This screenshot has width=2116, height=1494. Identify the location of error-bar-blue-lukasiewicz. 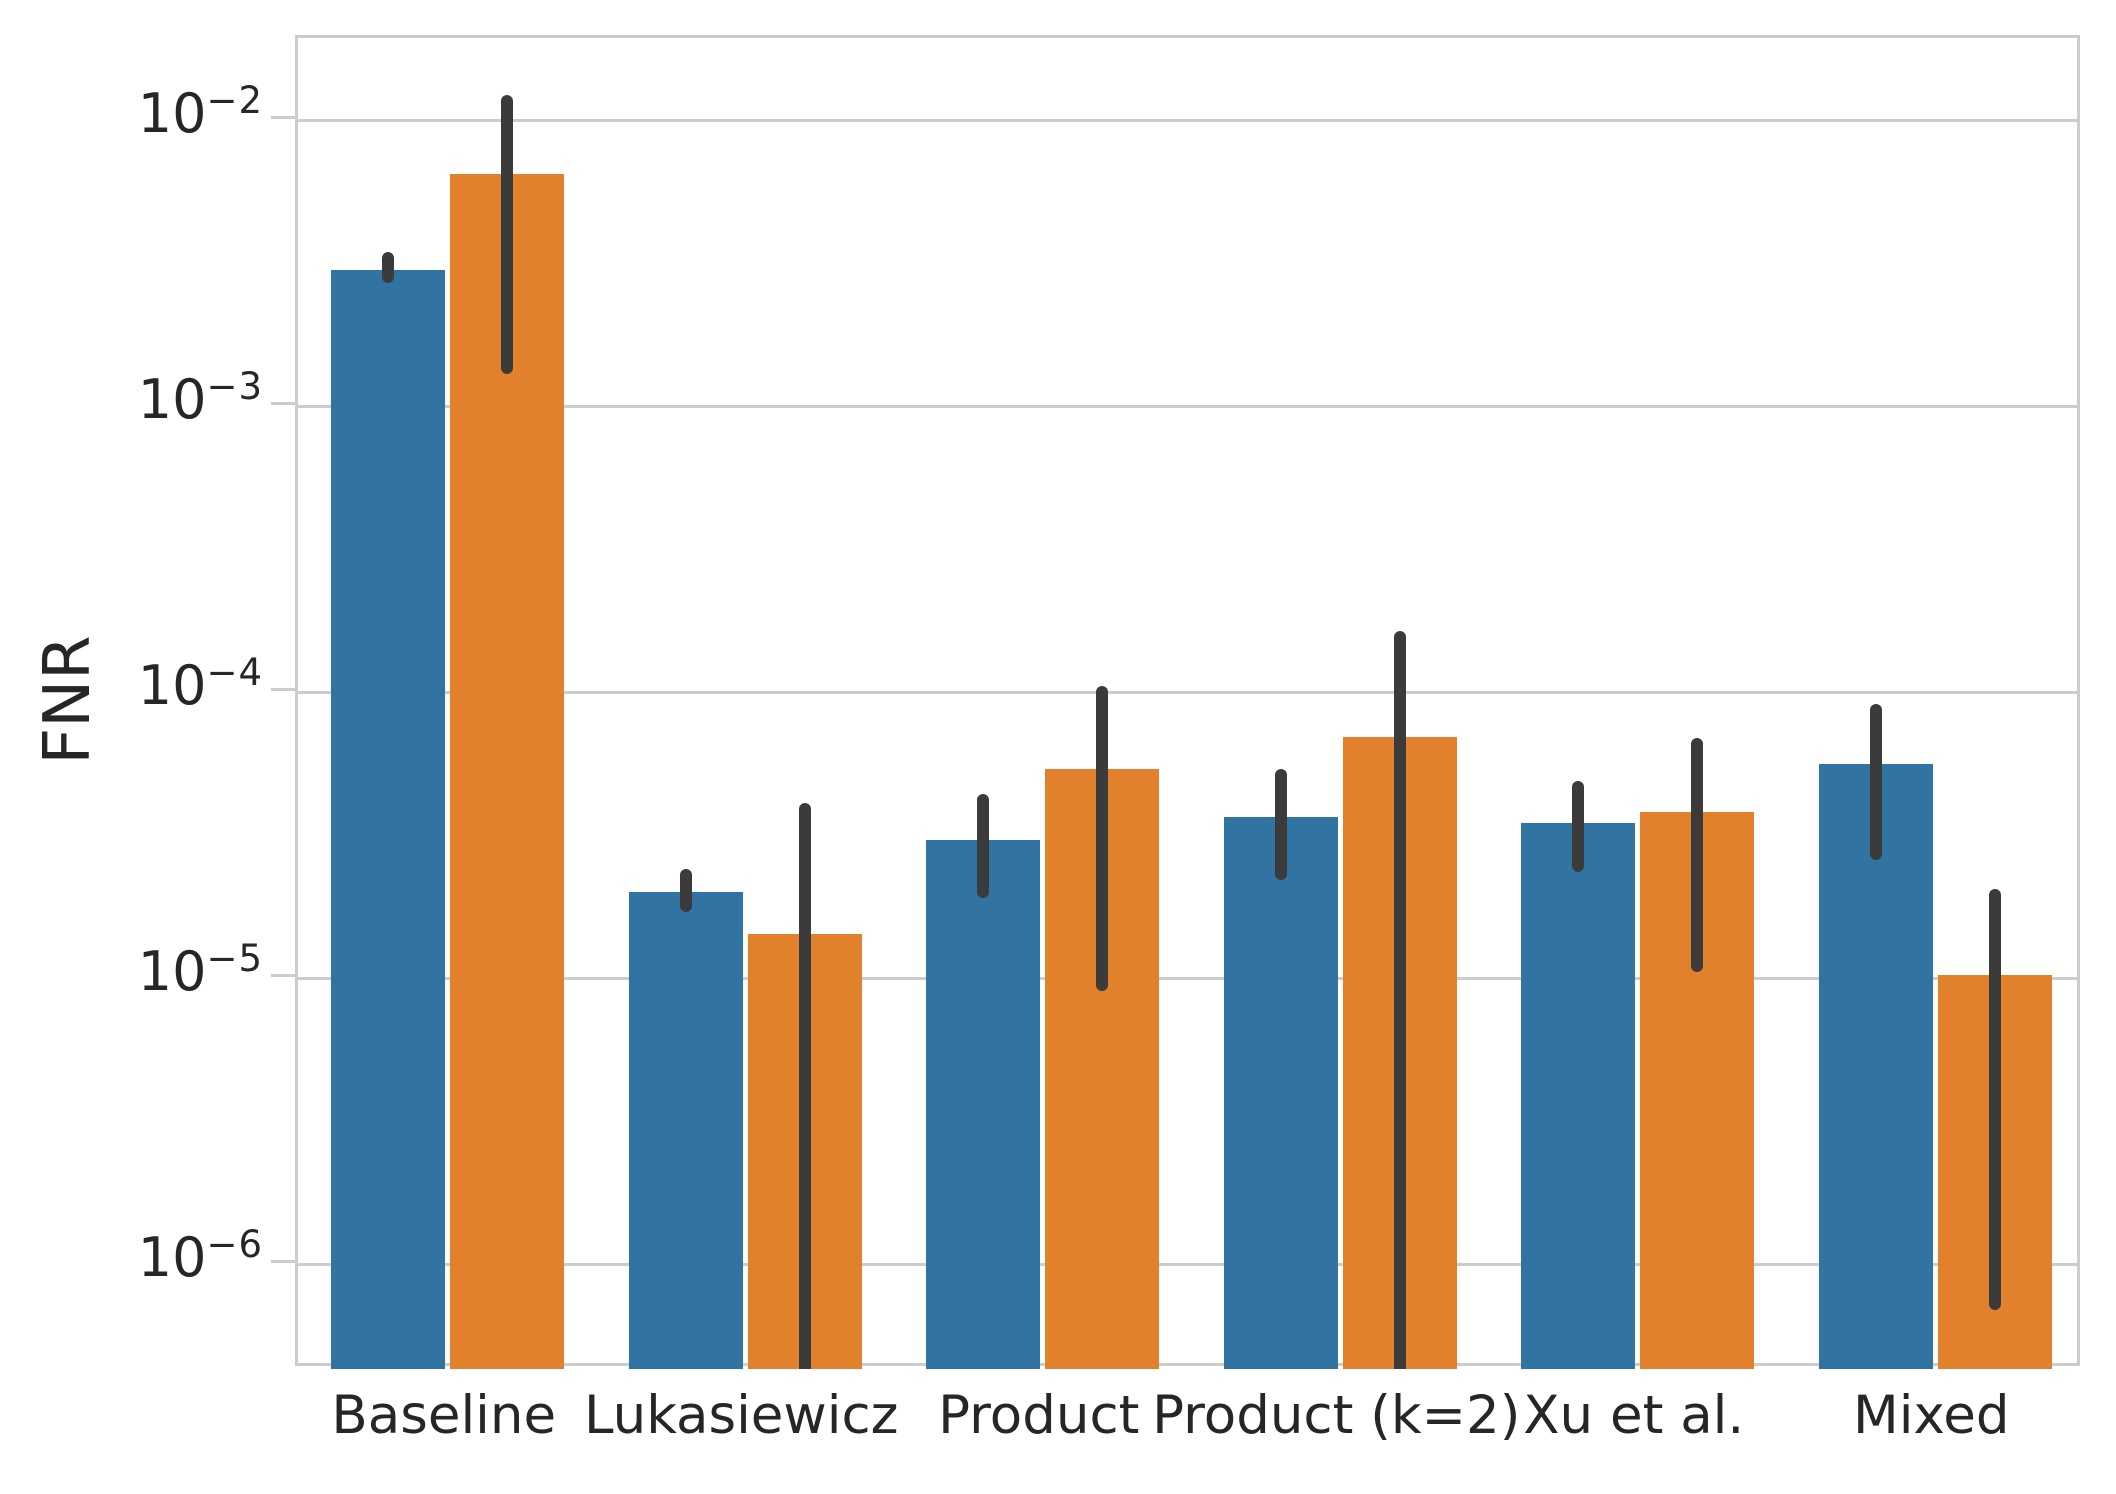
(685, 891).